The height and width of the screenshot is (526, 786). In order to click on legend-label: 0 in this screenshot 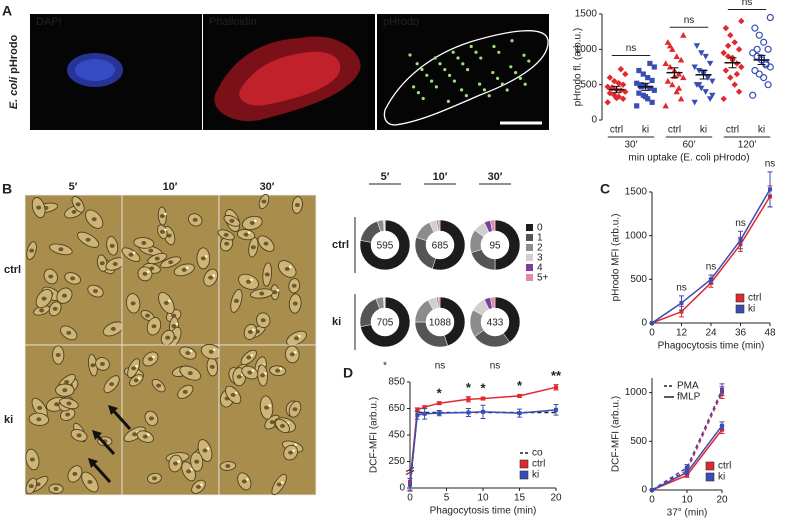, I will do `click(540, 228)`.